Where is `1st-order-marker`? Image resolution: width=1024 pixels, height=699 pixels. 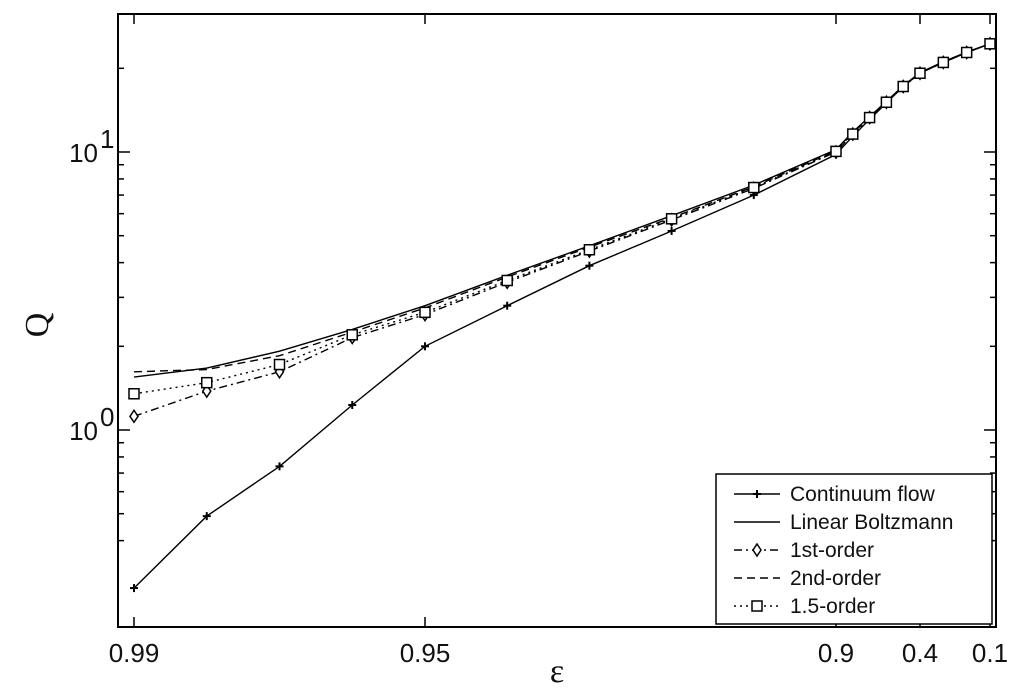
1st-order-marker is located at coordinates (134, 416).